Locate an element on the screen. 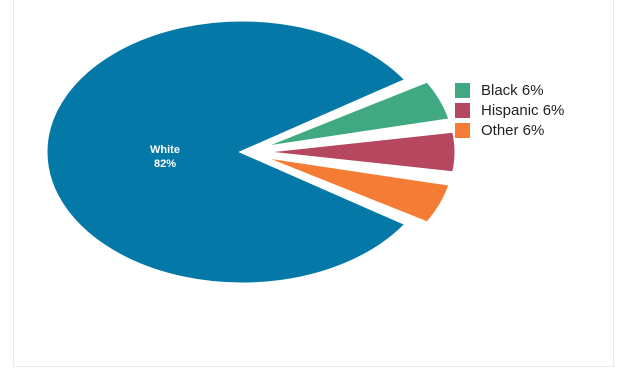  legend-swatch-black is located at coordinates (462, 90).